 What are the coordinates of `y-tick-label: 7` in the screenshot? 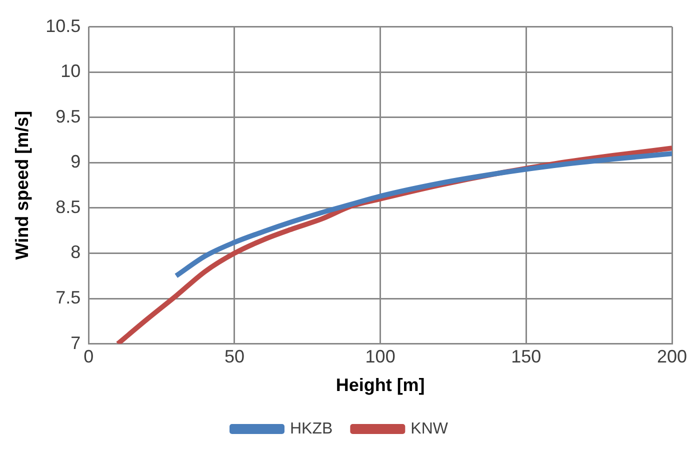 It's located at (75, 342).